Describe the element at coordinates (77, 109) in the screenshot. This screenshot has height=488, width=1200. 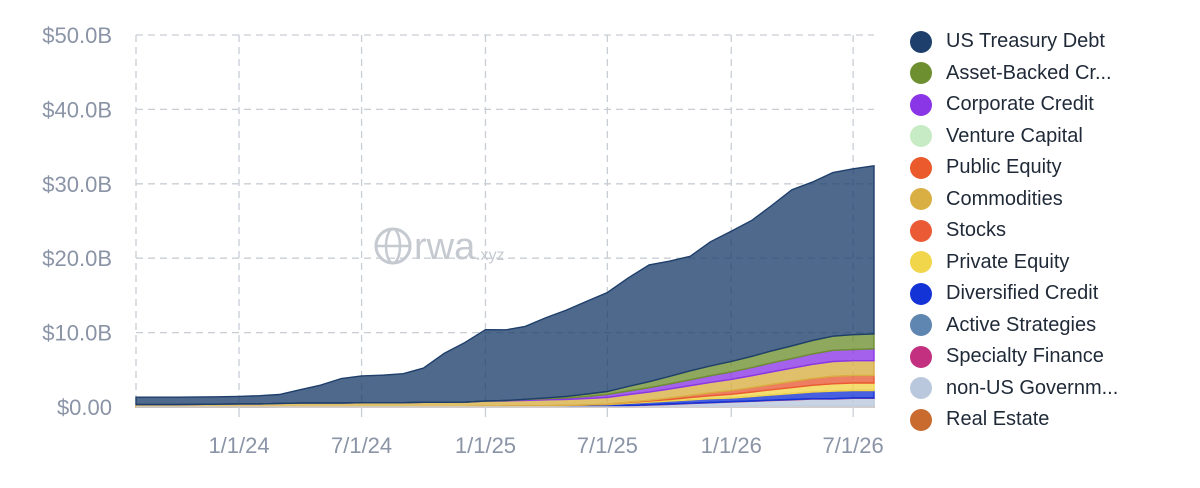
I see `y-tick-label: $40.0B` at that location.